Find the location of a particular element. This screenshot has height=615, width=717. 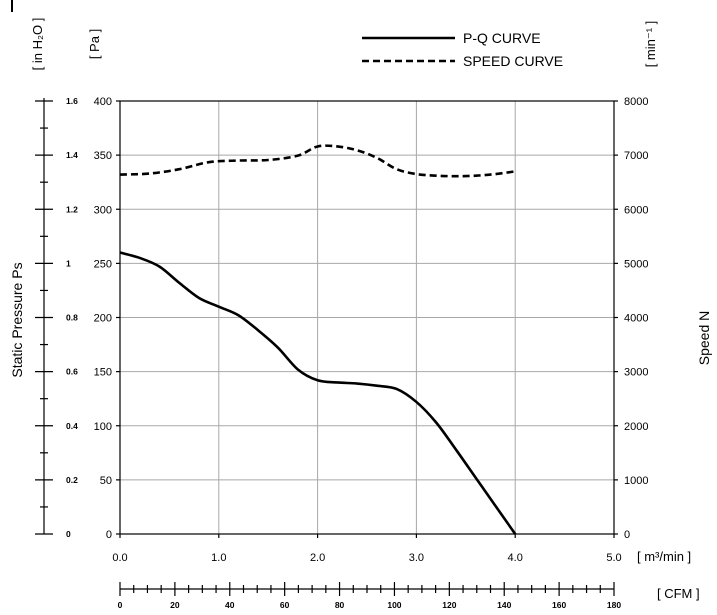

cfm-tick-label: 120 is located at coordinates (449, 605).